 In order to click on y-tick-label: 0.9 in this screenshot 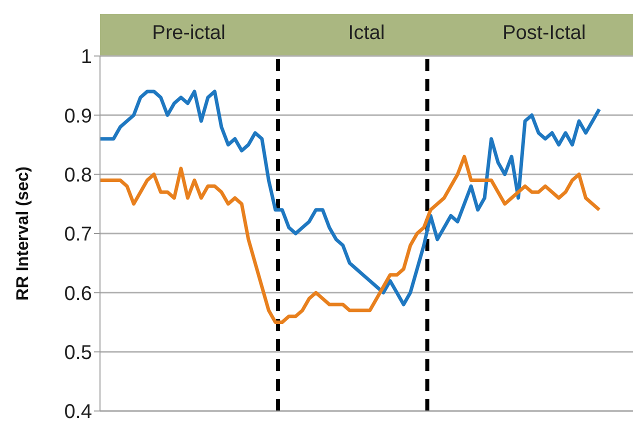, I will do `click(78, 116)`.